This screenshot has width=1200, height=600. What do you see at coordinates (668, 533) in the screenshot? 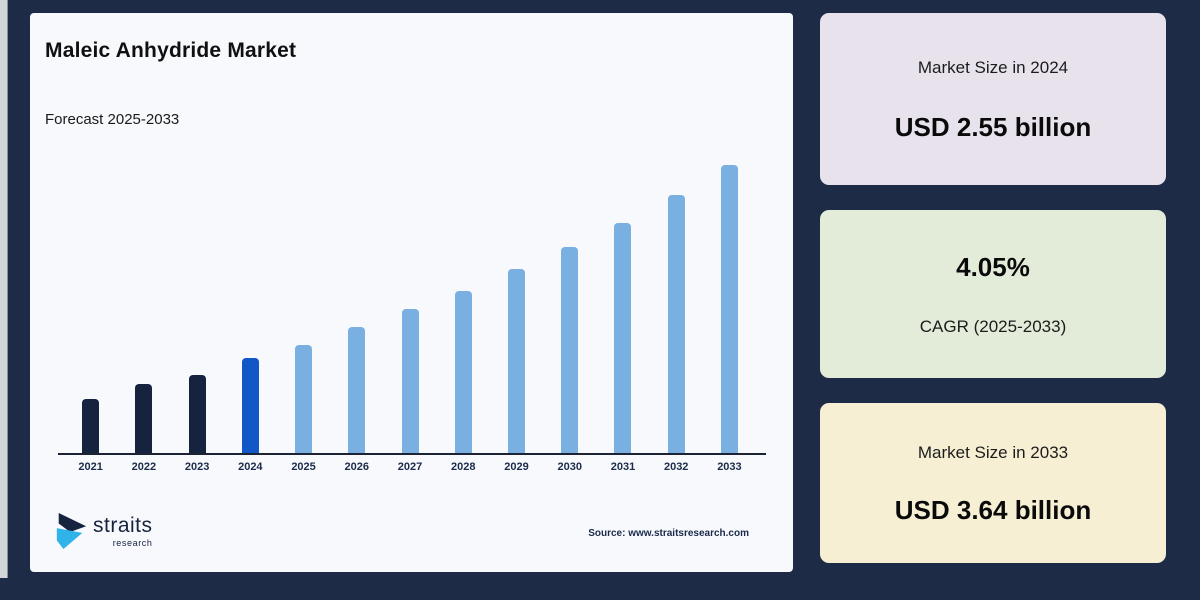
I see `source-text: Source: www.straitsresearch.com` at bounding box center [668, 533].